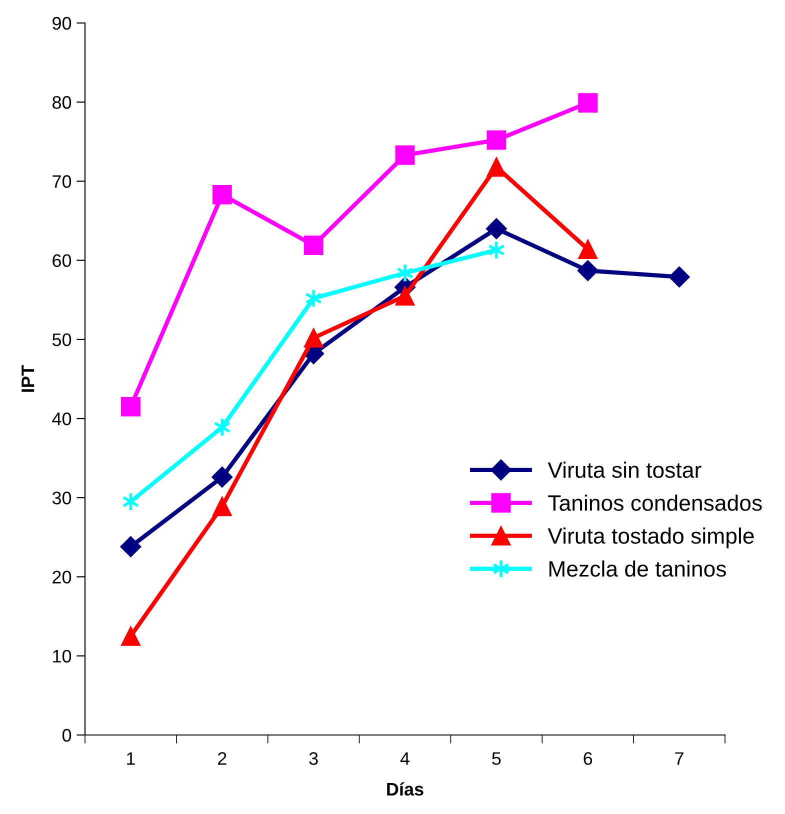 This screenshot has height=814, width=785. I want to click on legend-label: Mezcla de taninos, so click(637, 568).